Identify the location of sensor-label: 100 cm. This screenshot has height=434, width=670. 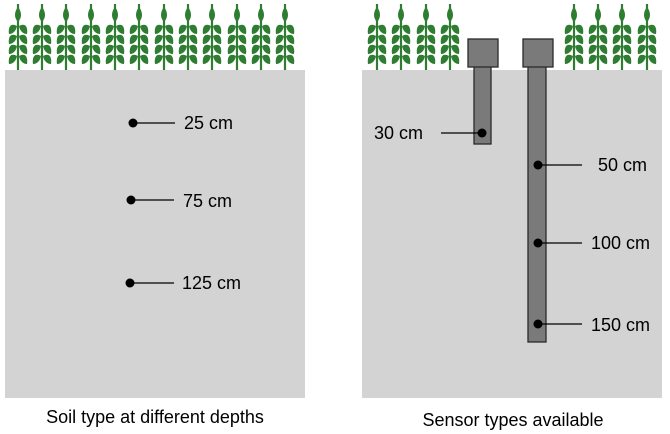
(620, 243).